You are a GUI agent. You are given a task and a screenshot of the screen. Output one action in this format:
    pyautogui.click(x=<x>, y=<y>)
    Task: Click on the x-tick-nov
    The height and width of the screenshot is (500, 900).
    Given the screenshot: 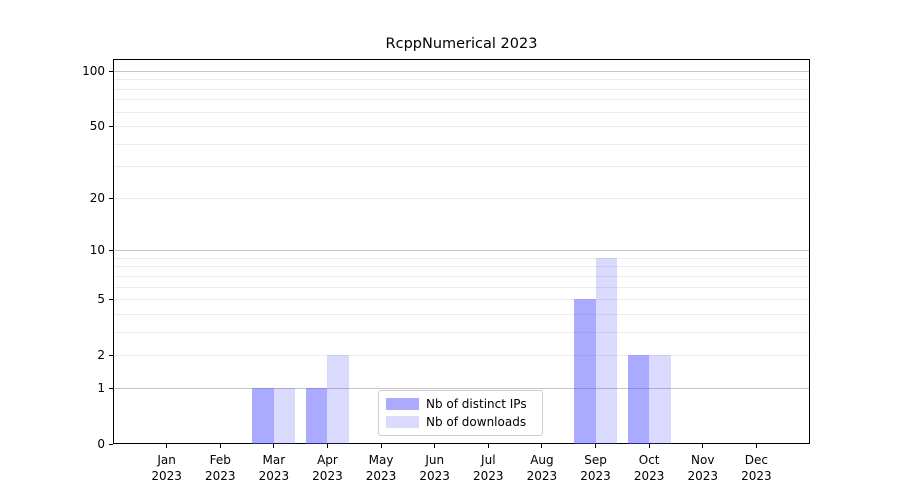 What is the action you would take?
    pyautogui.click(x=703, y=446)
    